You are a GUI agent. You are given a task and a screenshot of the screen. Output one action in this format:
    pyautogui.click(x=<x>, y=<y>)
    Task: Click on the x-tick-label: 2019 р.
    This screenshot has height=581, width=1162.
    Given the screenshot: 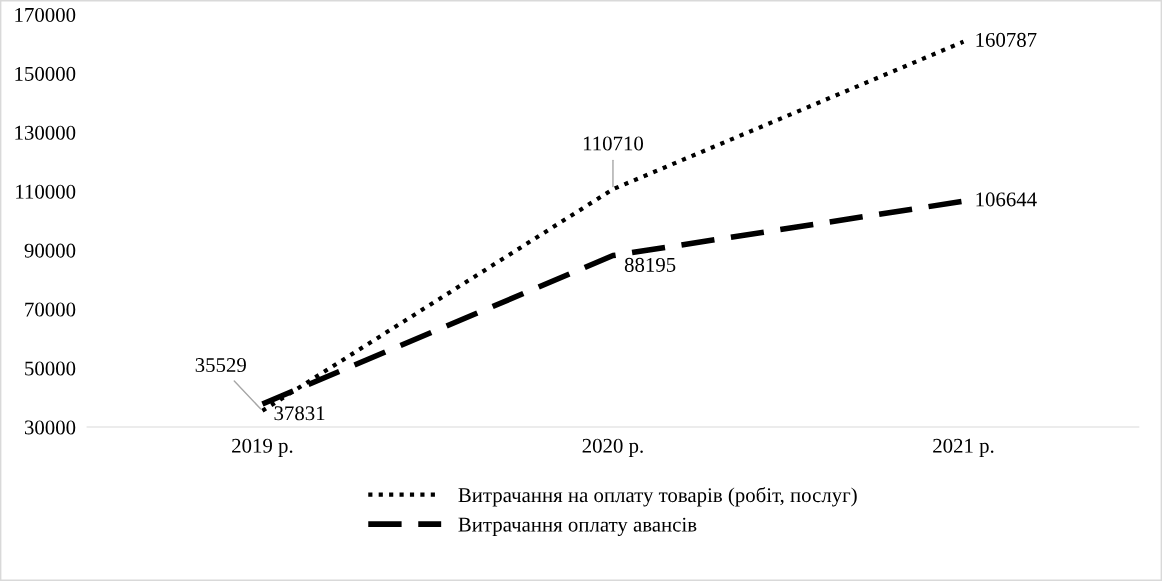 What is the action you would take?
    pyautogui.click(x=262, y=448)
    